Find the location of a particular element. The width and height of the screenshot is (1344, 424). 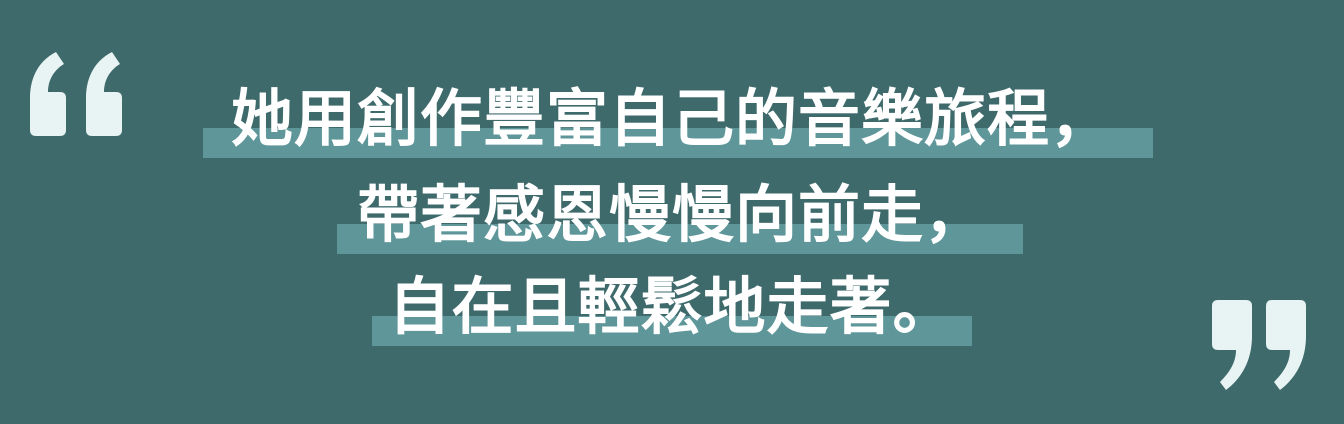

quote-text-line: 自在且輕鬆地走著。 is located at coordinates (672, 306).